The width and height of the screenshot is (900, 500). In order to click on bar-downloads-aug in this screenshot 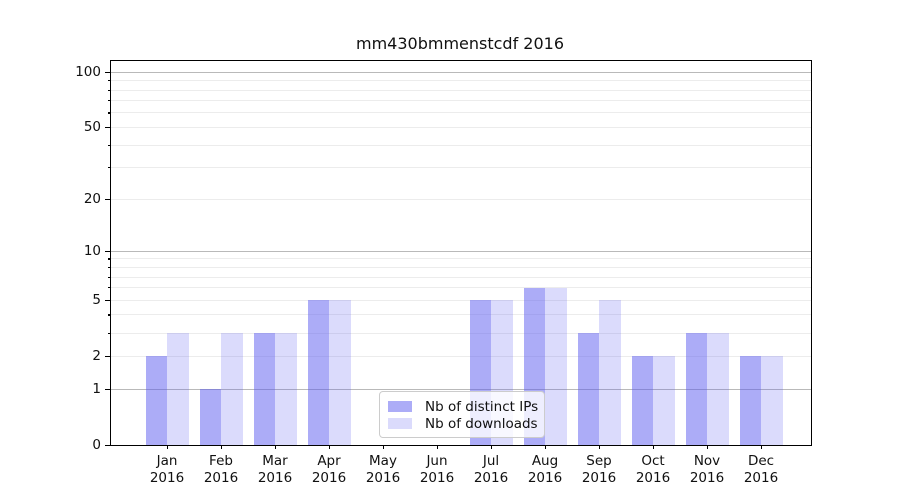, I will do `click(556, 366)`.